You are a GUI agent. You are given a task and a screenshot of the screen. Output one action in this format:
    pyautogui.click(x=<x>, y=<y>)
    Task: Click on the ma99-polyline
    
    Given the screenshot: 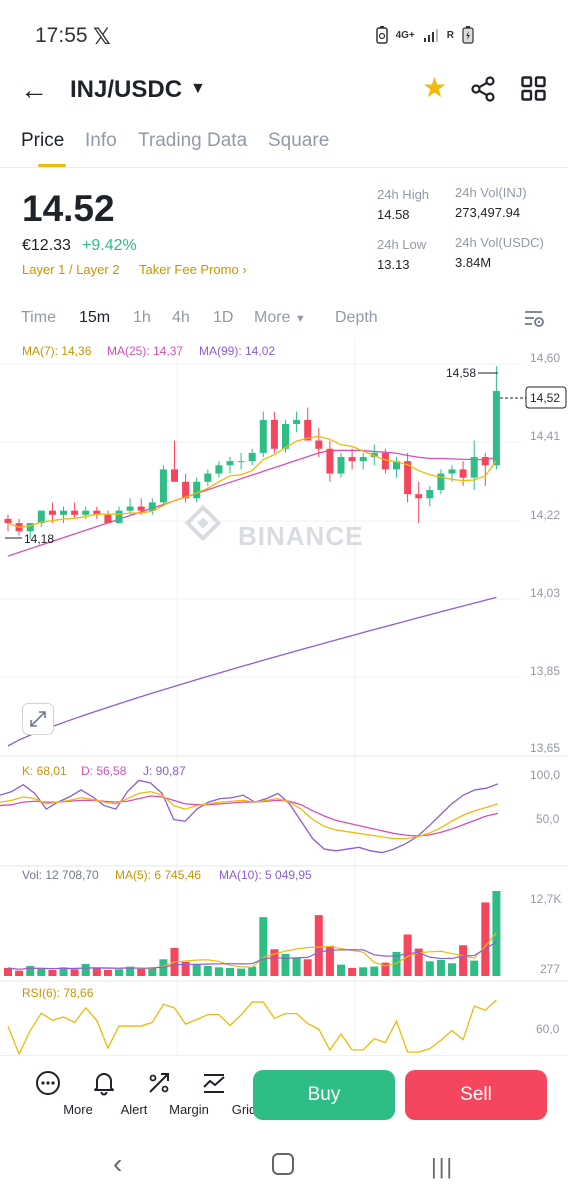 What is the action you would take?
    pyautogui.click(x=252, y=671)
    